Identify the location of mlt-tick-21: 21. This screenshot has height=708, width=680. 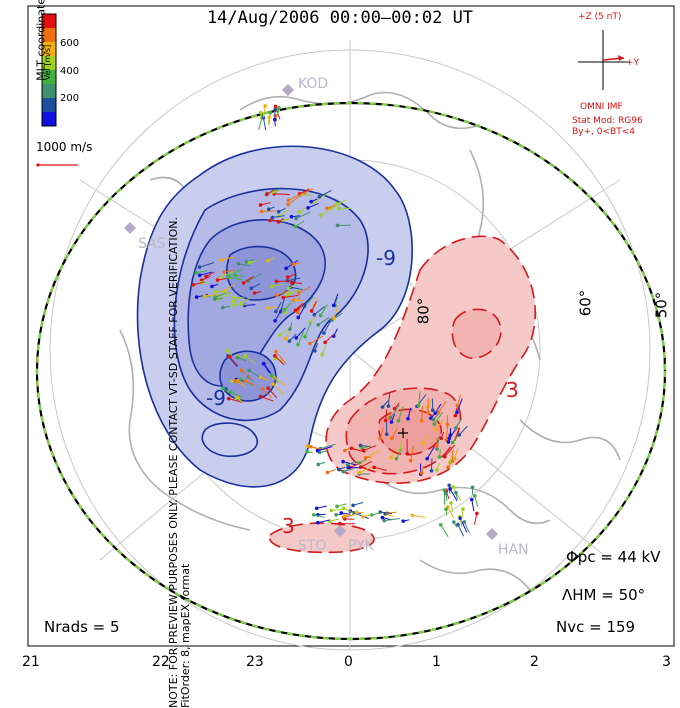
(31, 662).